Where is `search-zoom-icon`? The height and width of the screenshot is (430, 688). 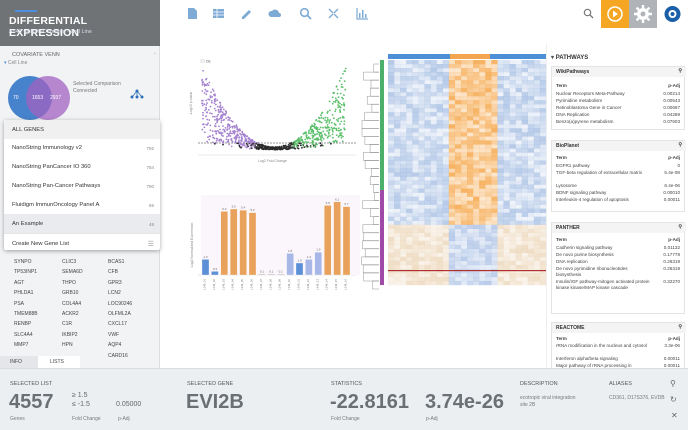 search-zoom-icon is located at coordinates (305, 13).